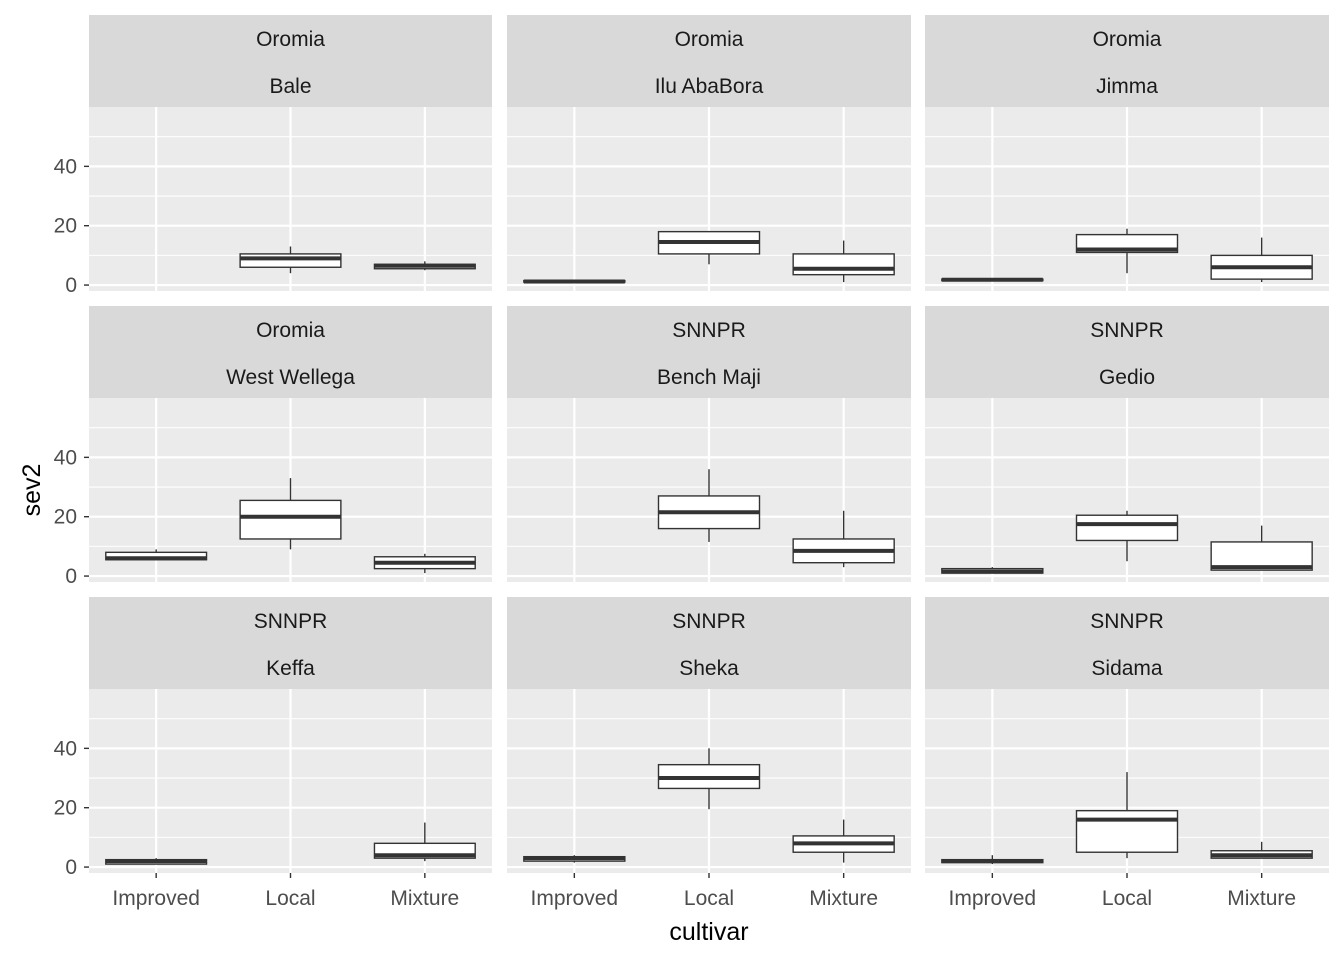 The image size is (1344, 960). Describe the element at coordinates (290, 444) in the screenshot. I see `facet-panel: Oromia West Wellega` at that location.